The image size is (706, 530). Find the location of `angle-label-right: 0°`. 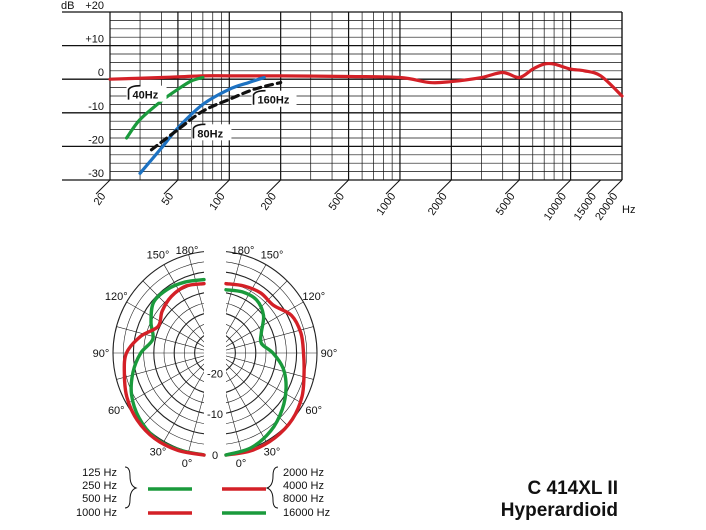

angle-label-right: 0° is located at coordinates (241, 464).